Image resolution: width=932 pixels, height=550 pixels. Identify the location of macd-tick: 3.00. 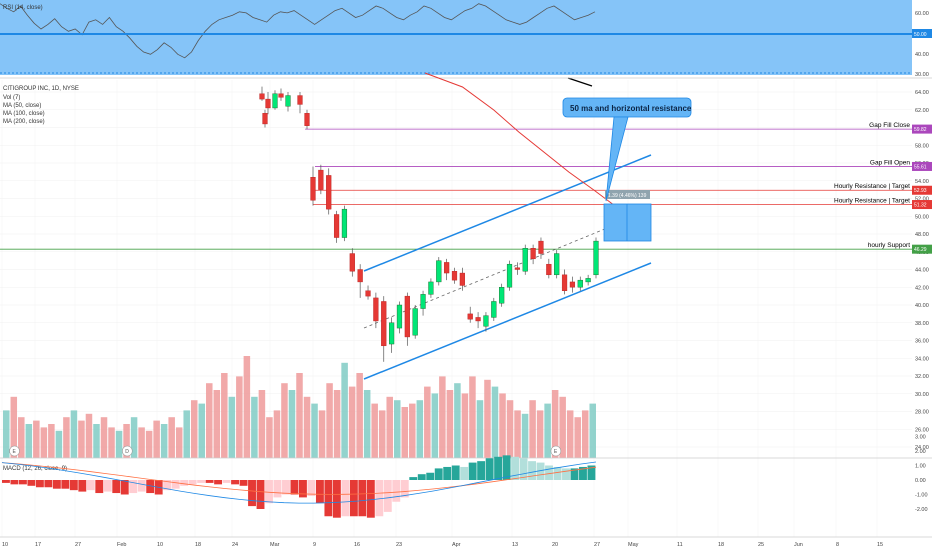
(920, 438).